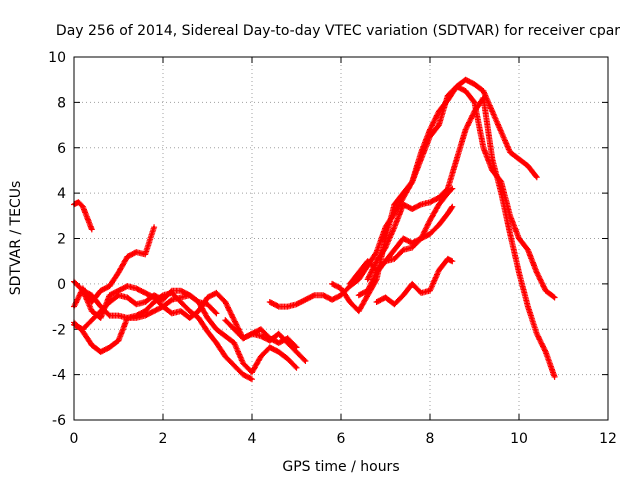 This screenshot has width=640, height=480. What do you see at coordinates (61, 240) in the screenshot?
I see `y-tick-label: 2` at bounding box center [61, 240].